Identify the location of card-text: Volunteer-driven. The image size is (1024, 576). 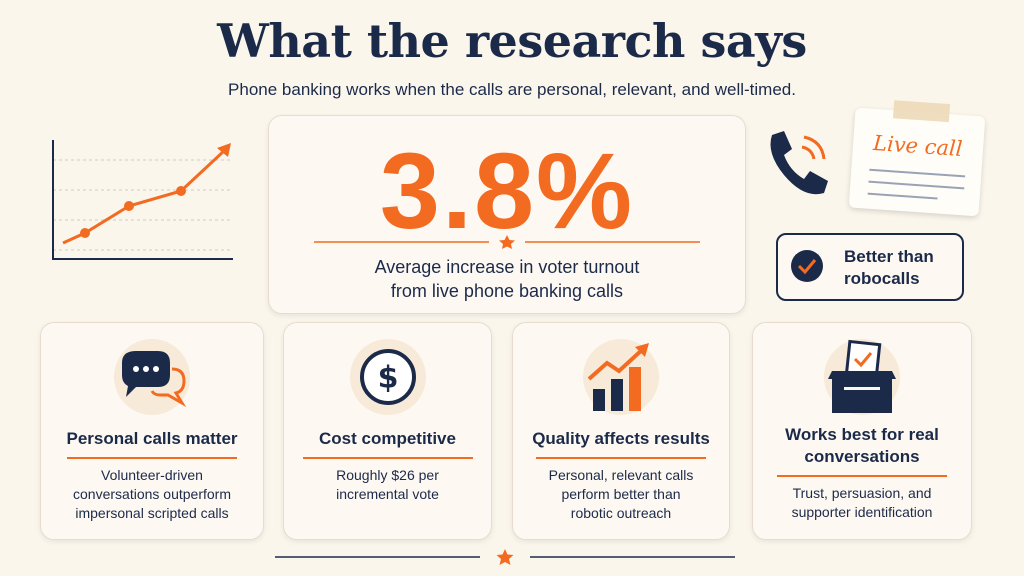
(152, 475).